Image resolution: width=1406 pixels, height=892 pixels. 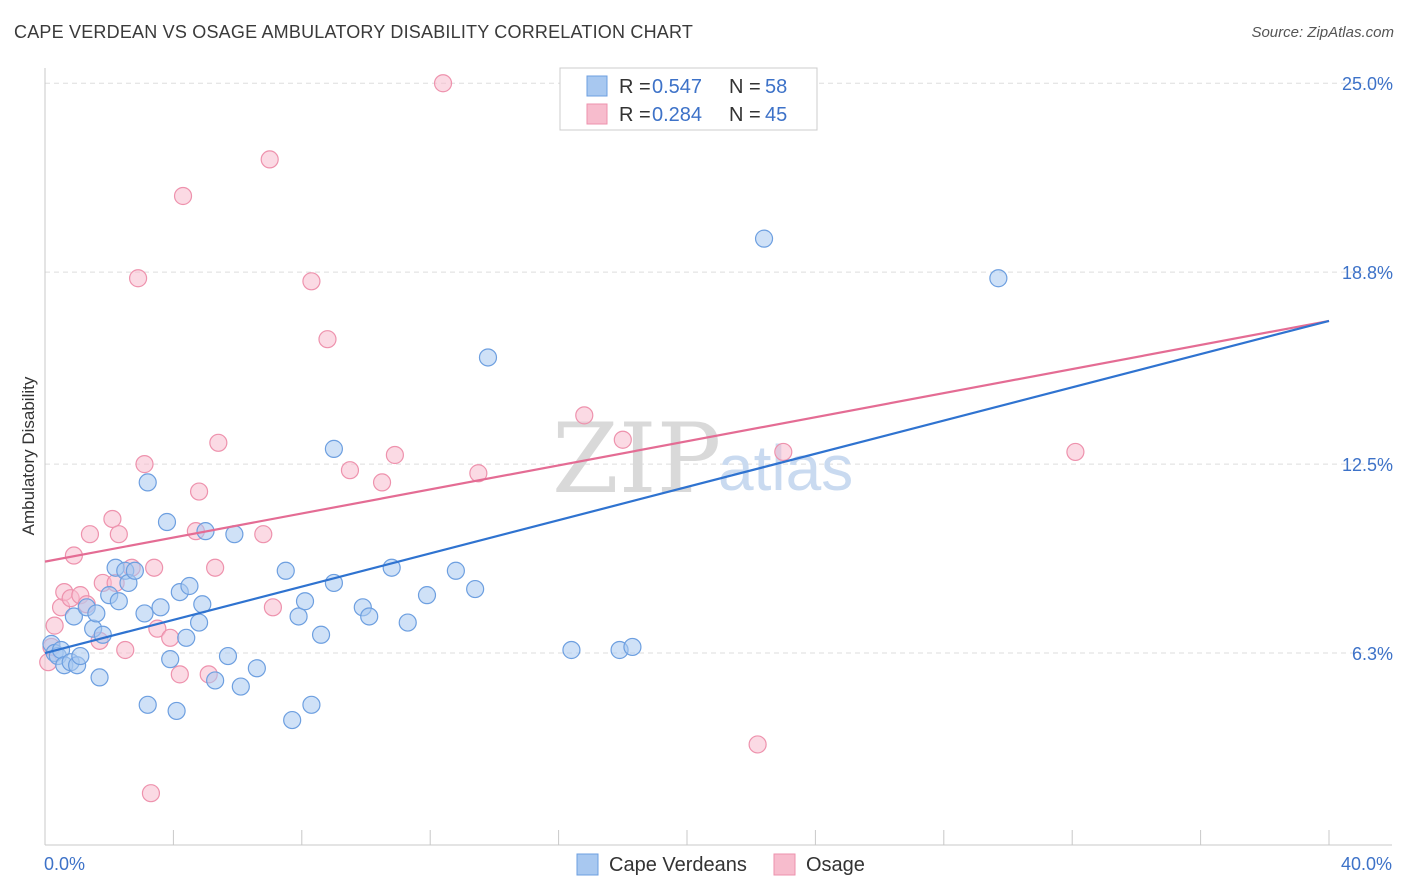 What do you see at coordinates (785, 468) in the screenshot?
I see `watermark-atlas: atlas` at bounding box center [785, 468].